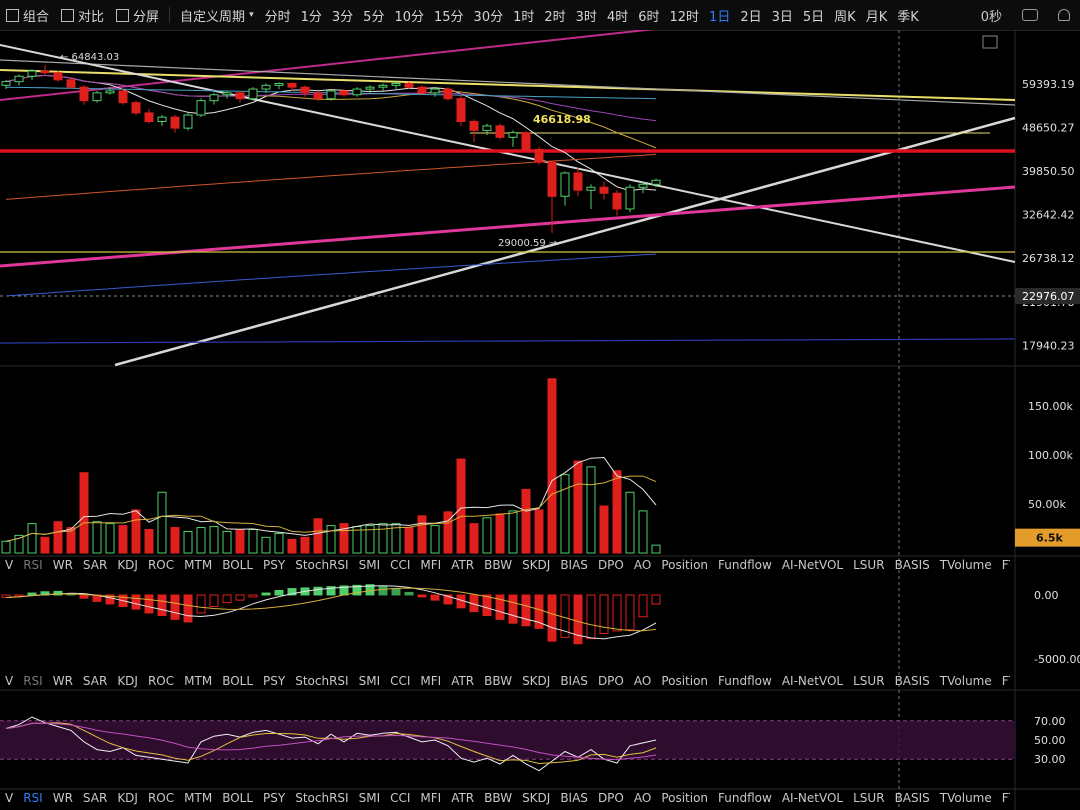 This screenshot has height=810, width=1080. I want to click on period-18: 月K, so click(876, 17).